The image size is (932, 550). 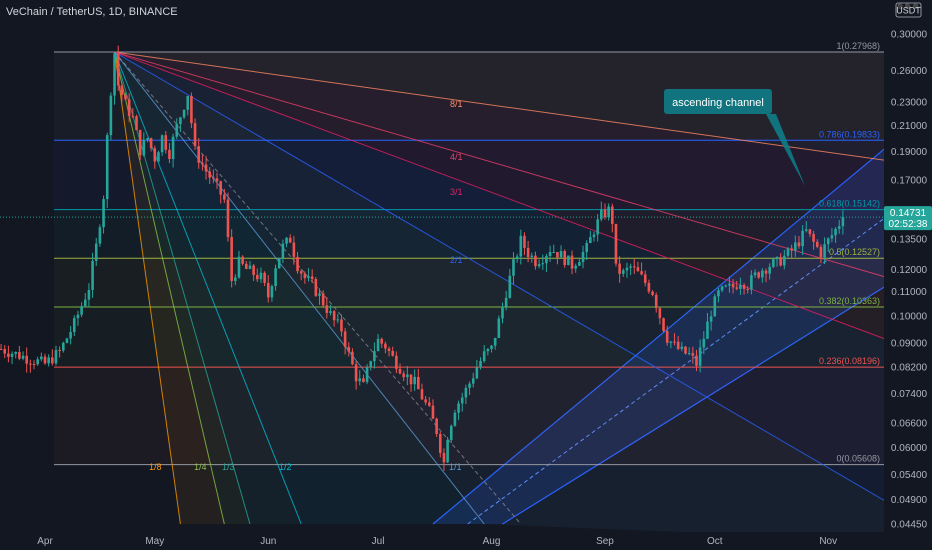 I want to click on fib-label-0.786: 0.786(0.19833), so click(x=849, y=134).